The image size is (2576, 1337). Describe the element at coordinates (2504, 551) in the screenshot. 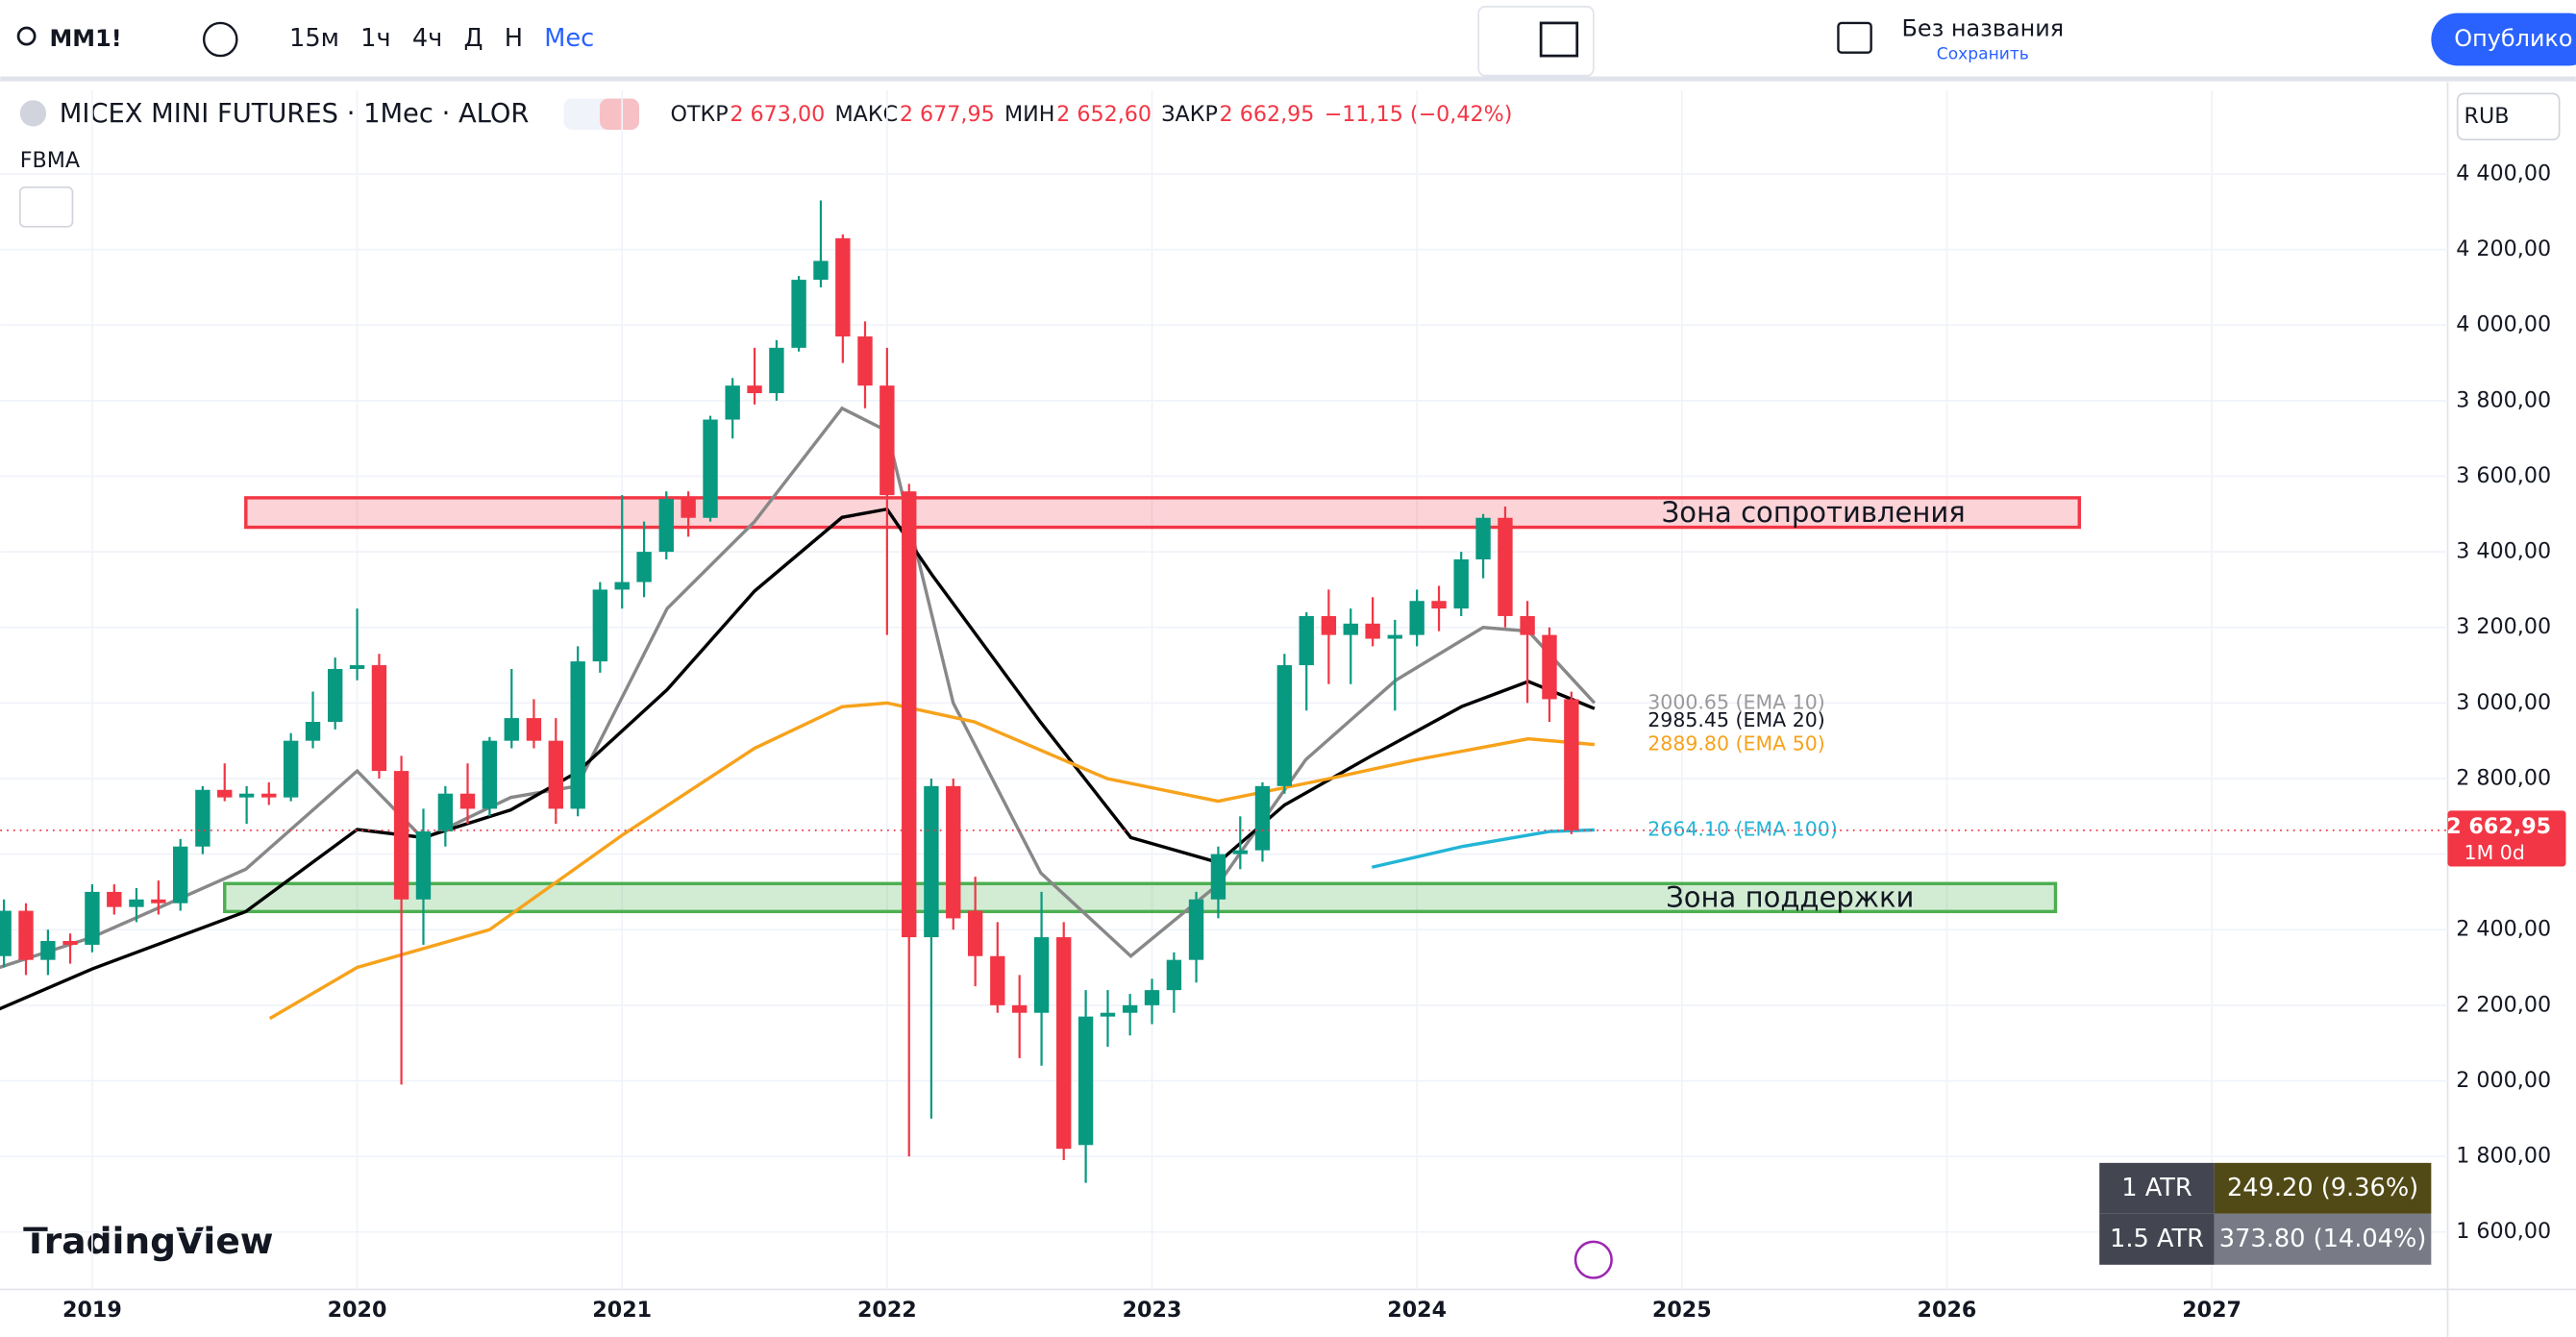

I see `y-tick-label: 3 400,00` at that location.